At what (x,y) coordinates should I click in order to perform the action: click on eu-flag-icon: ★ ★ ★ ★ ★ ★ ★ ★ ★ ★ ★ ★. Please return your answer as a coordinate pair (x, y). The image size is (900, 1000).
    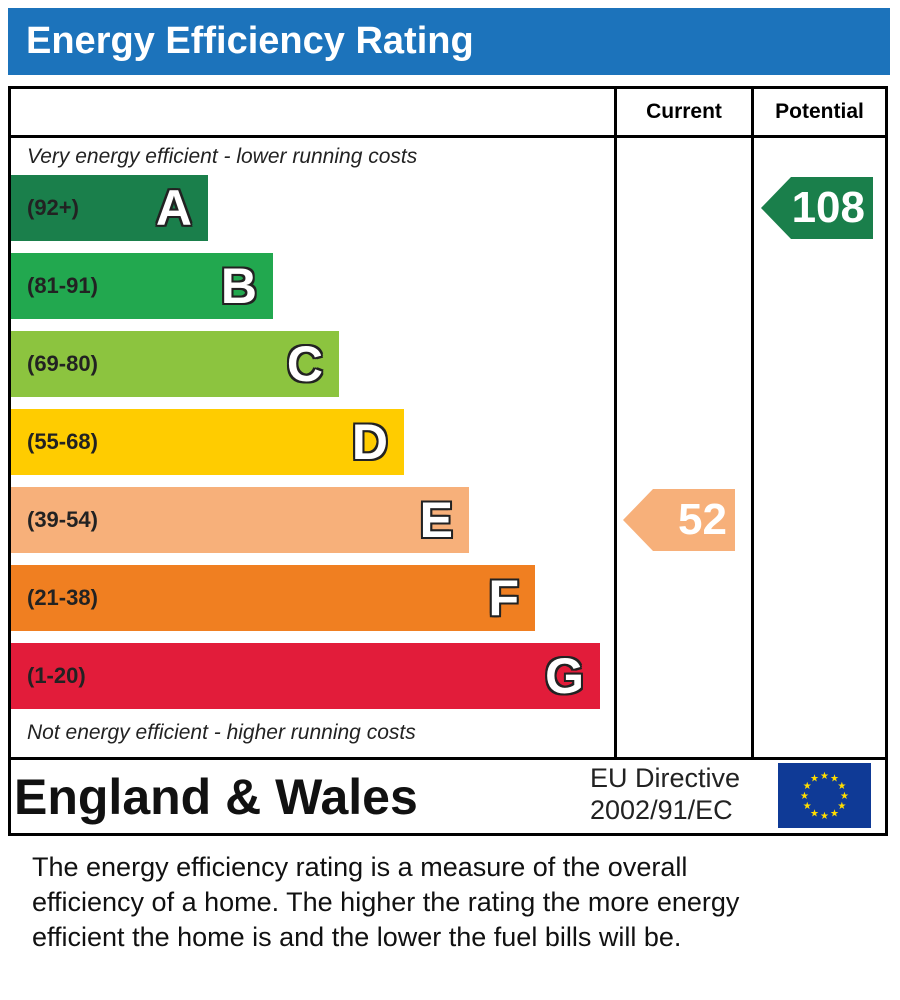
    Looking at the image, I should click on (824, 795).